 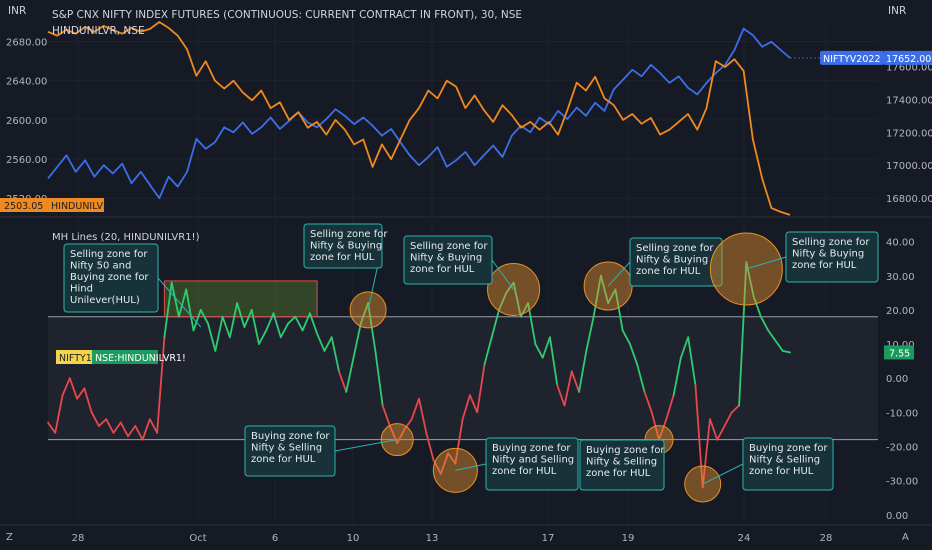 What do you see at coordinates (899, 352) in the screenshot?
I see `indicator-value-tag-bg` at bounding box center [899, 352].